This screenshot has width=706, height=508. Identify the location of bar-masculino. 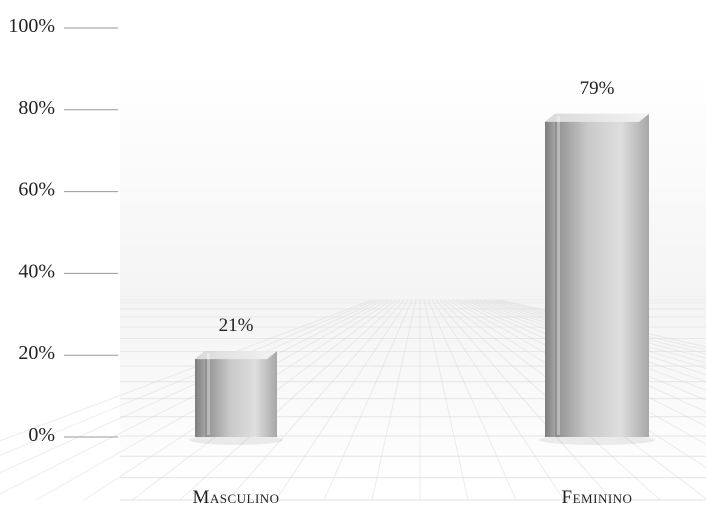
(236, 398).